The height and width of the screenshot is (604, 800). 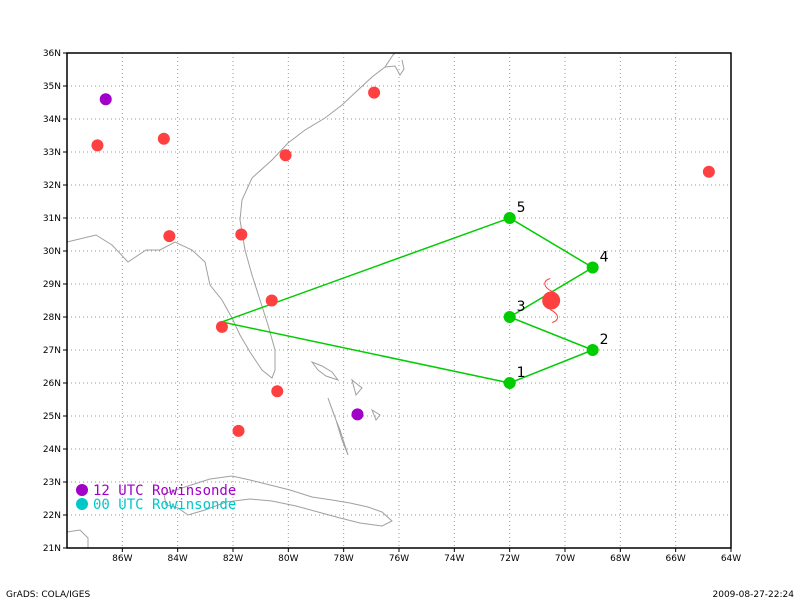 What do you see at coordinates (52, 87) in the screenshot?
I see `lat-tick-label: 35N` at bounding box center [52, 87].